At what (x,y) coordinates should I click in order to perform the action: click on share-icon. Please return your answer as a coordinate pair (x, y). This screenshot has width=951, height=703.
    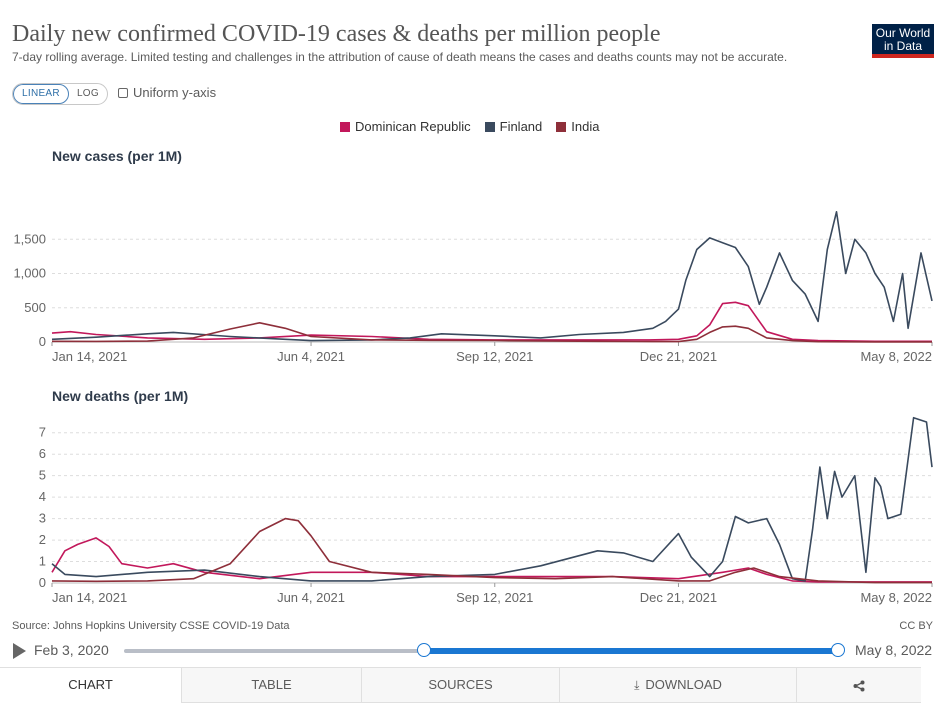
    Looking at the image, I should click on (859, 686).